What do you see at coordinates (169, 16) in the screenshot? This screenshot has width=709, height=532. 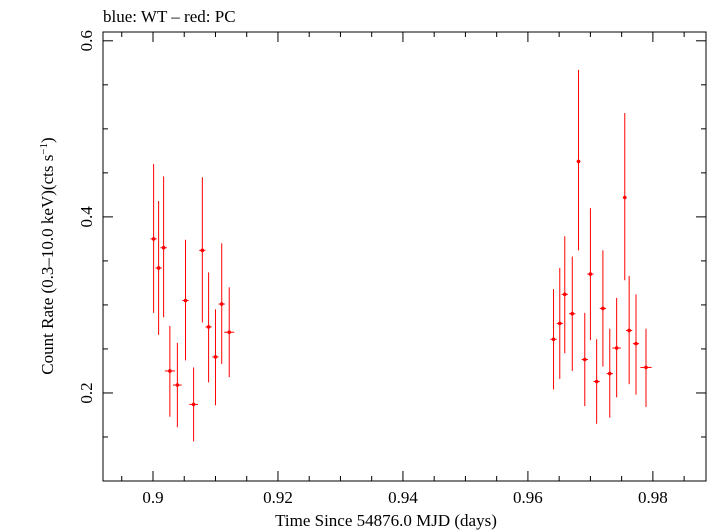 I see `chart-title: blue: WT – red: PC` at bounding box center [169, 16].